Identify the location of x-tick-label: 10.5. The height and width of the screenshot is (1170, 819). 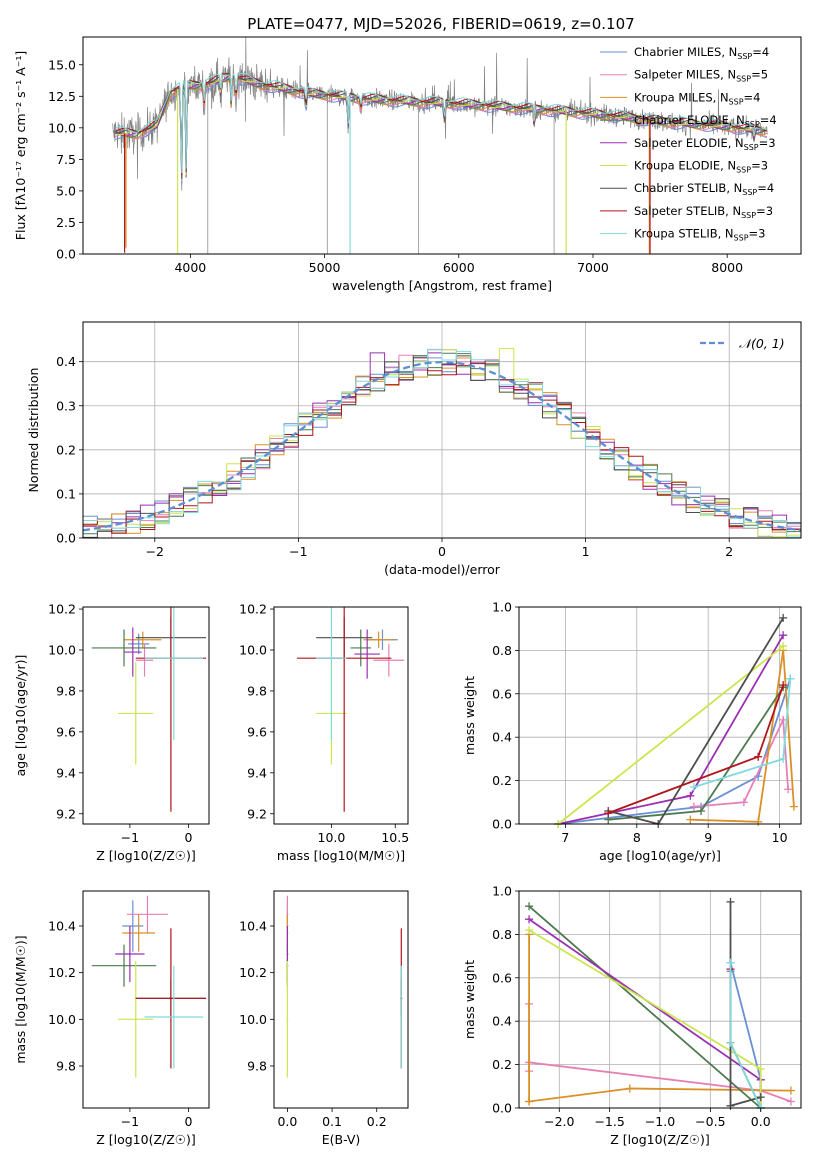
(395, 837).